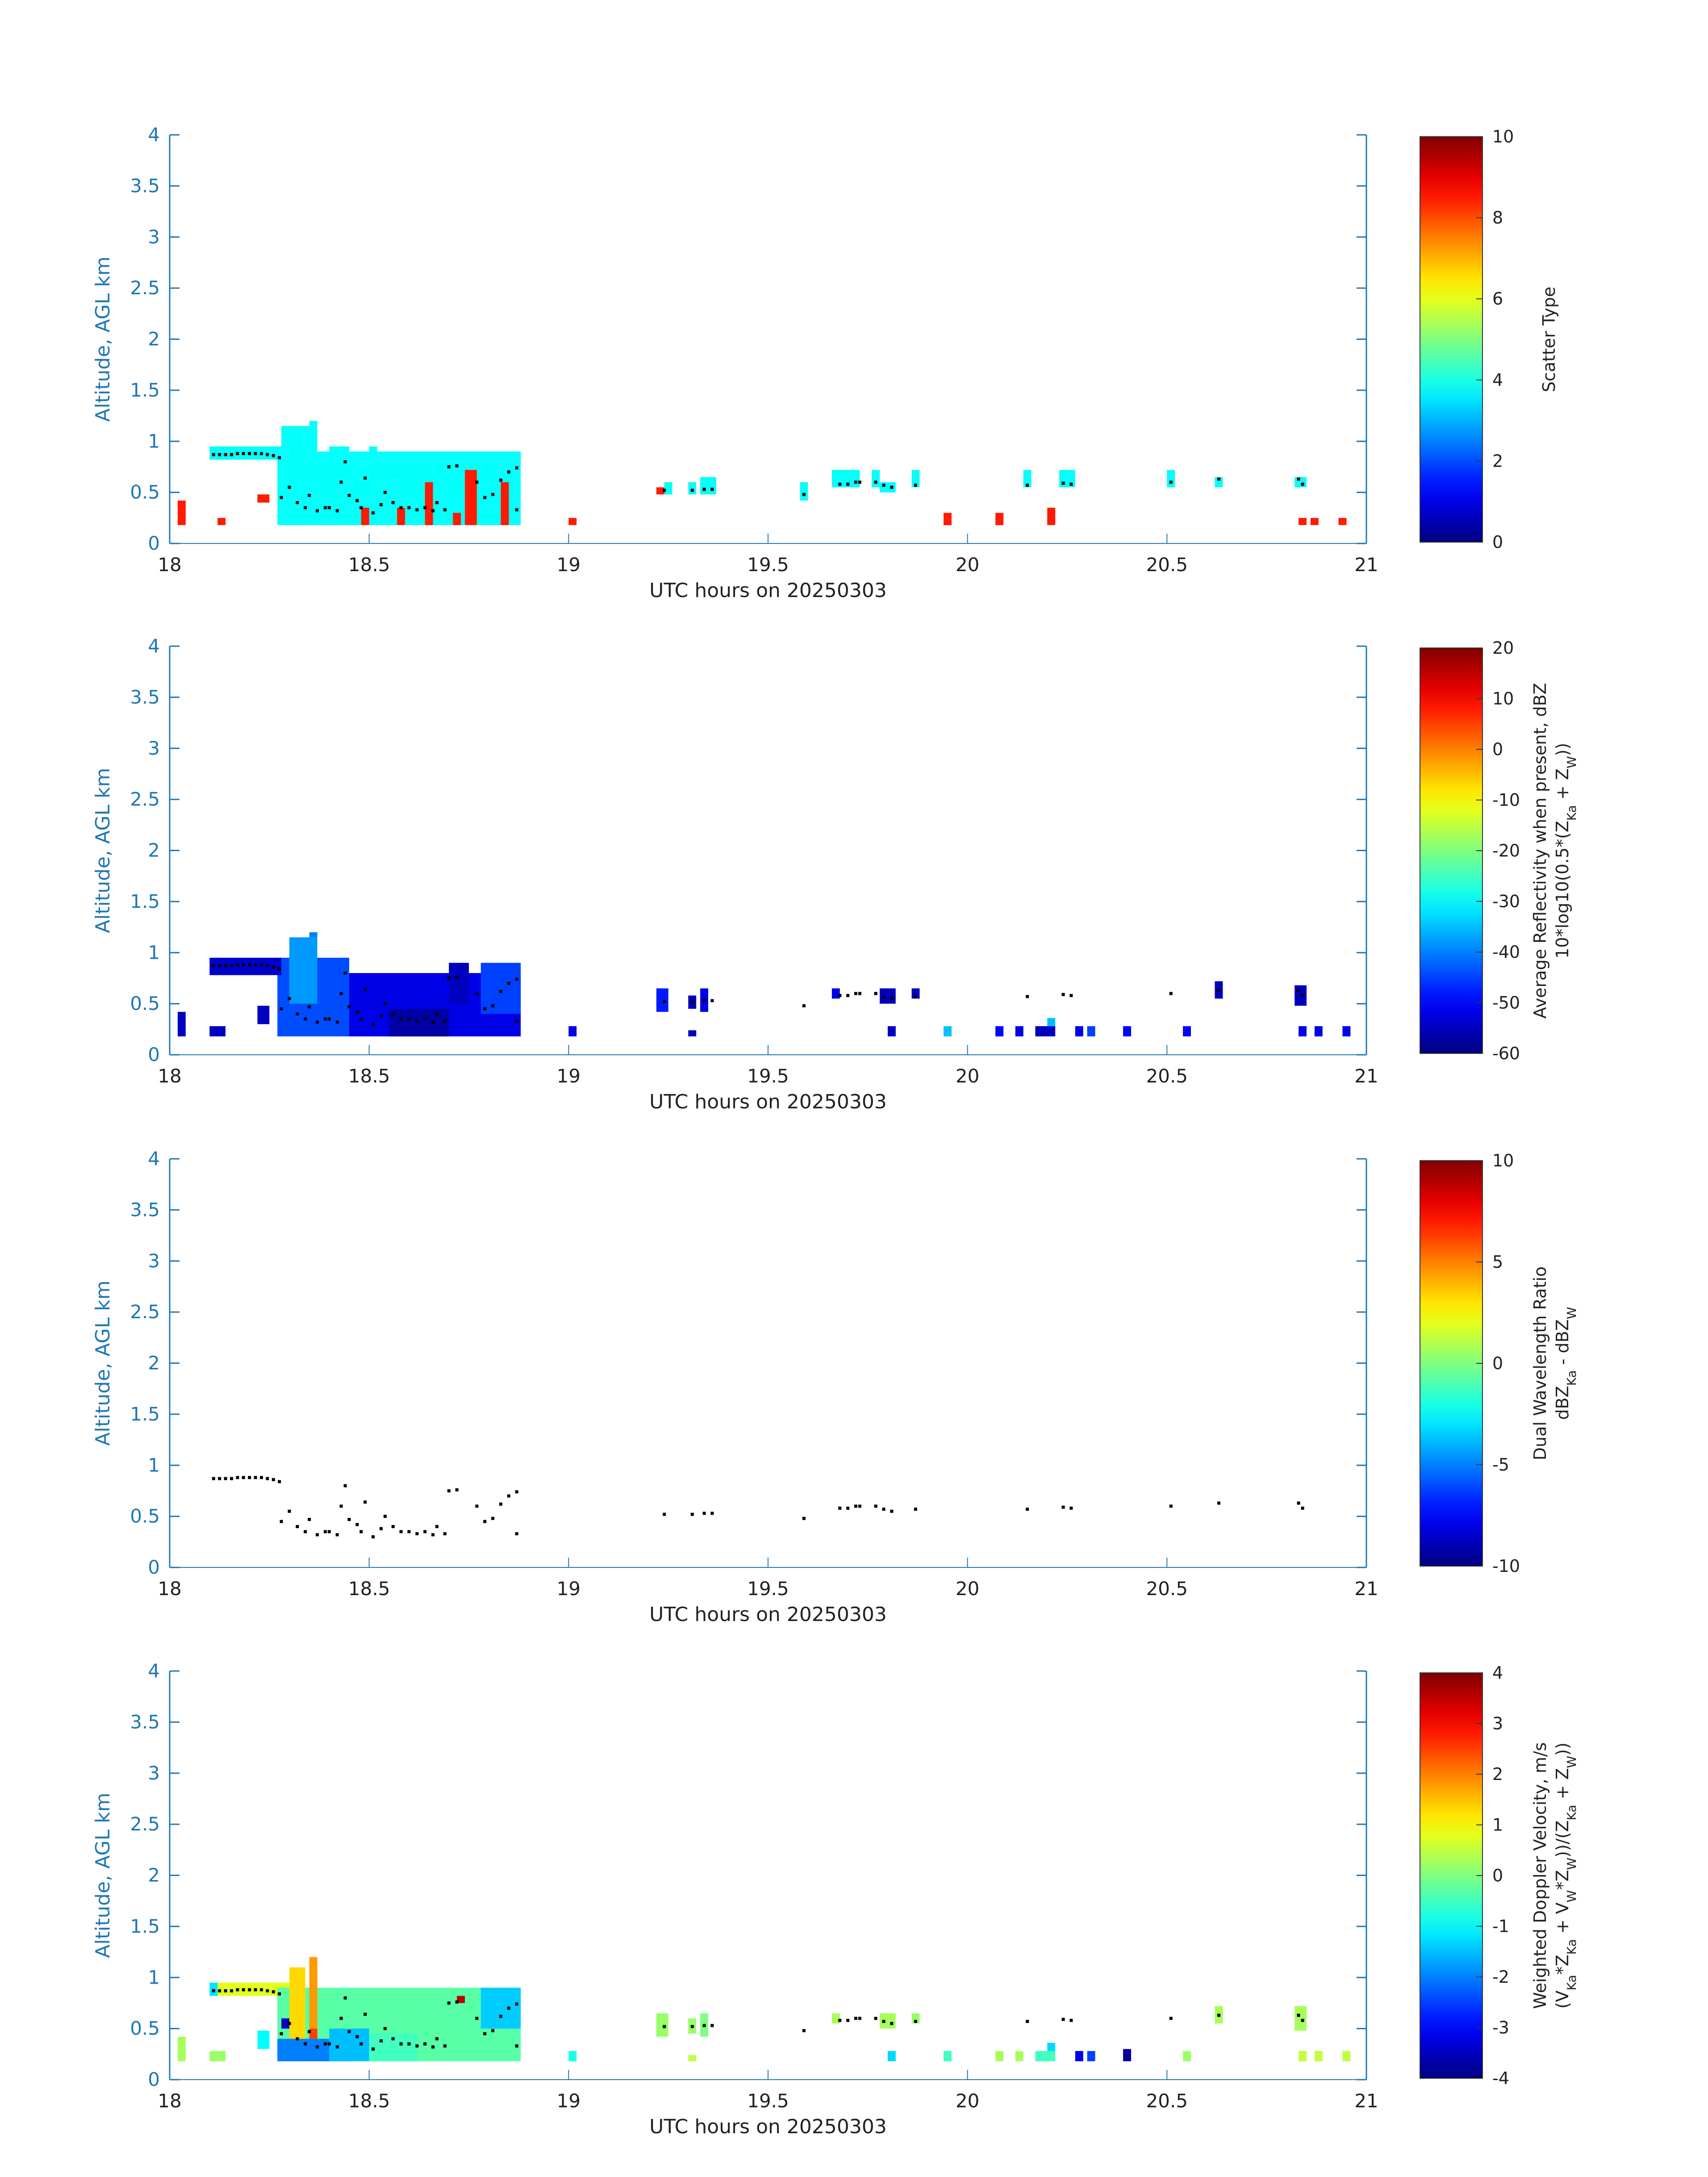 This screenshot has height=2177, width=1708. Describe the element at coordinates (967, 565) in the screenshot. I see `x-tick-label: 20` at that location.